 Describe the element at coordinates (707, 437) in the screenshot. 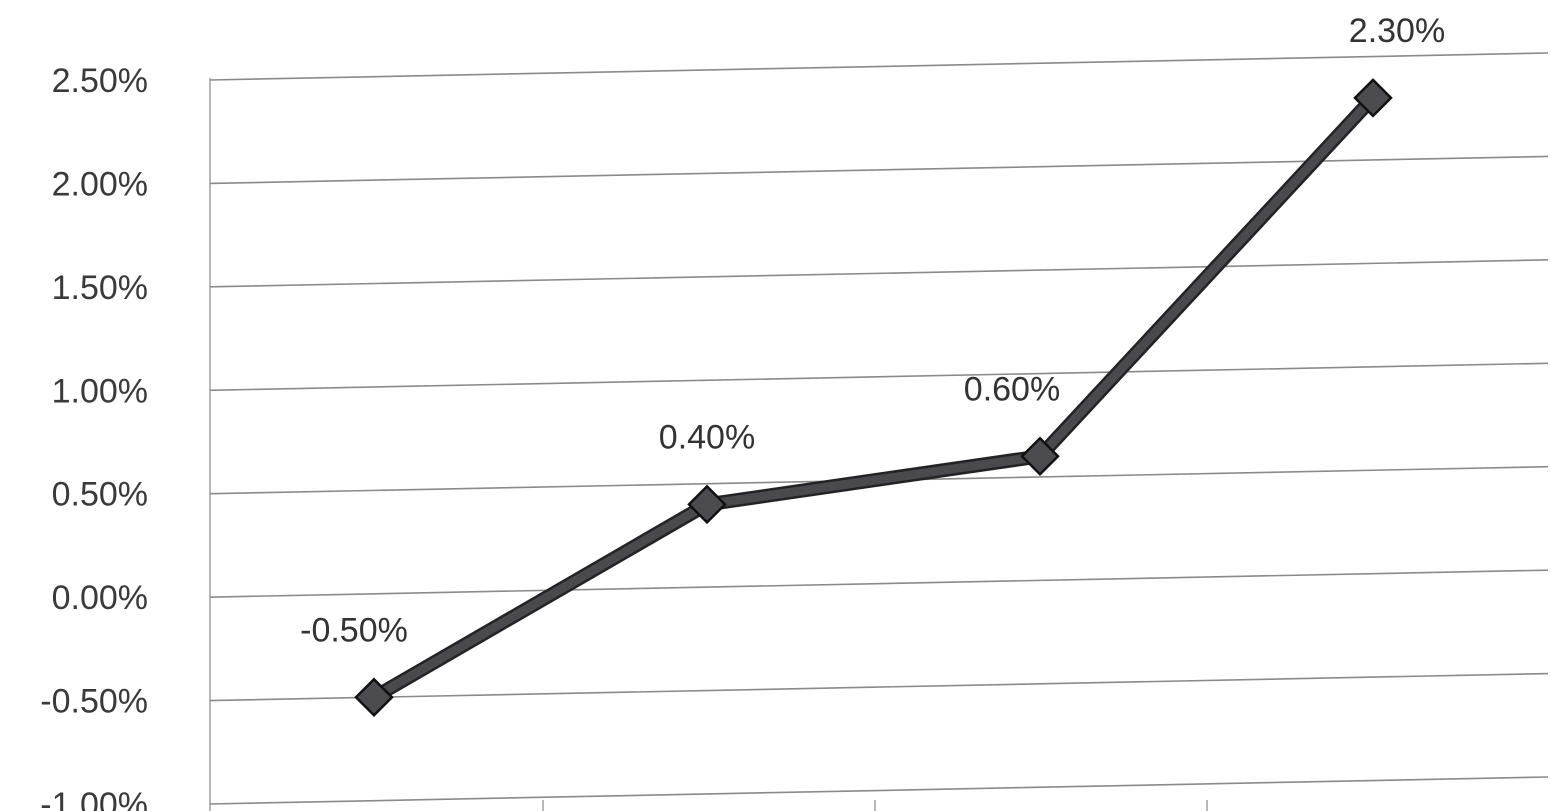

I see `data-label: 0.40%` at that location.